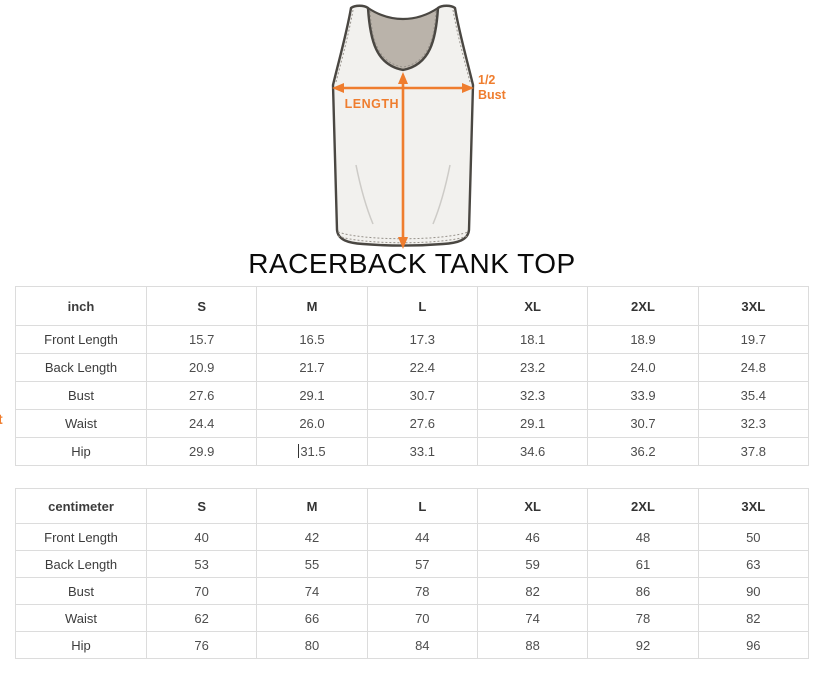 This screenshot has height=681, width=824. I want to click on value-cell: 88, so click(532, 645).